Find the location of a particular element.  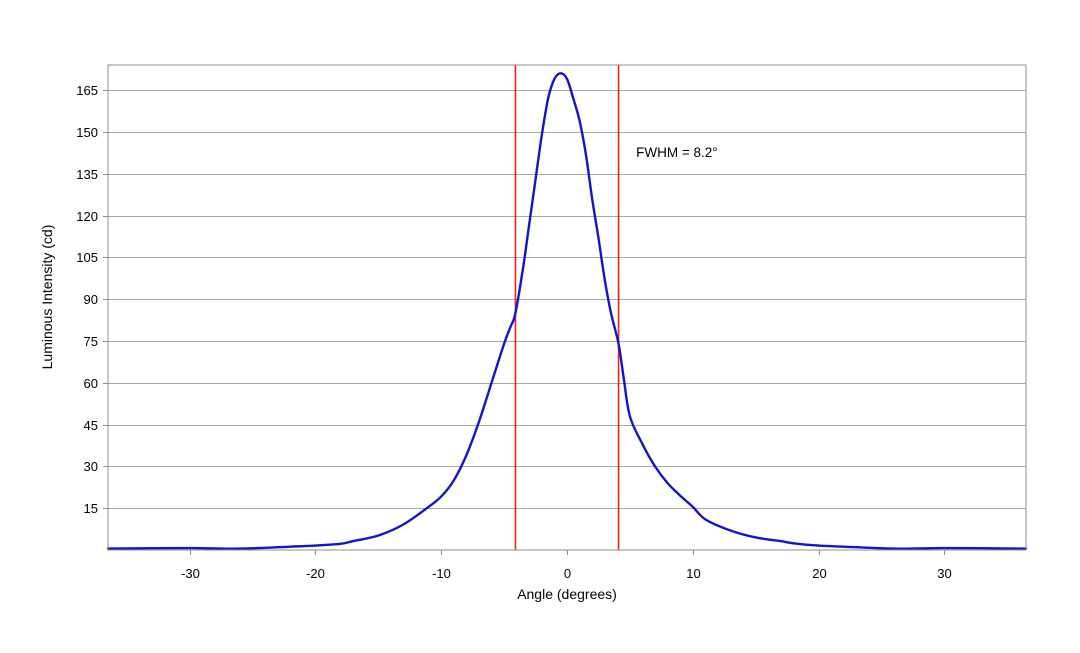

x-tick-labels: -30 -20 -10 0 10 20 30 is located at coordinates (566, 573).